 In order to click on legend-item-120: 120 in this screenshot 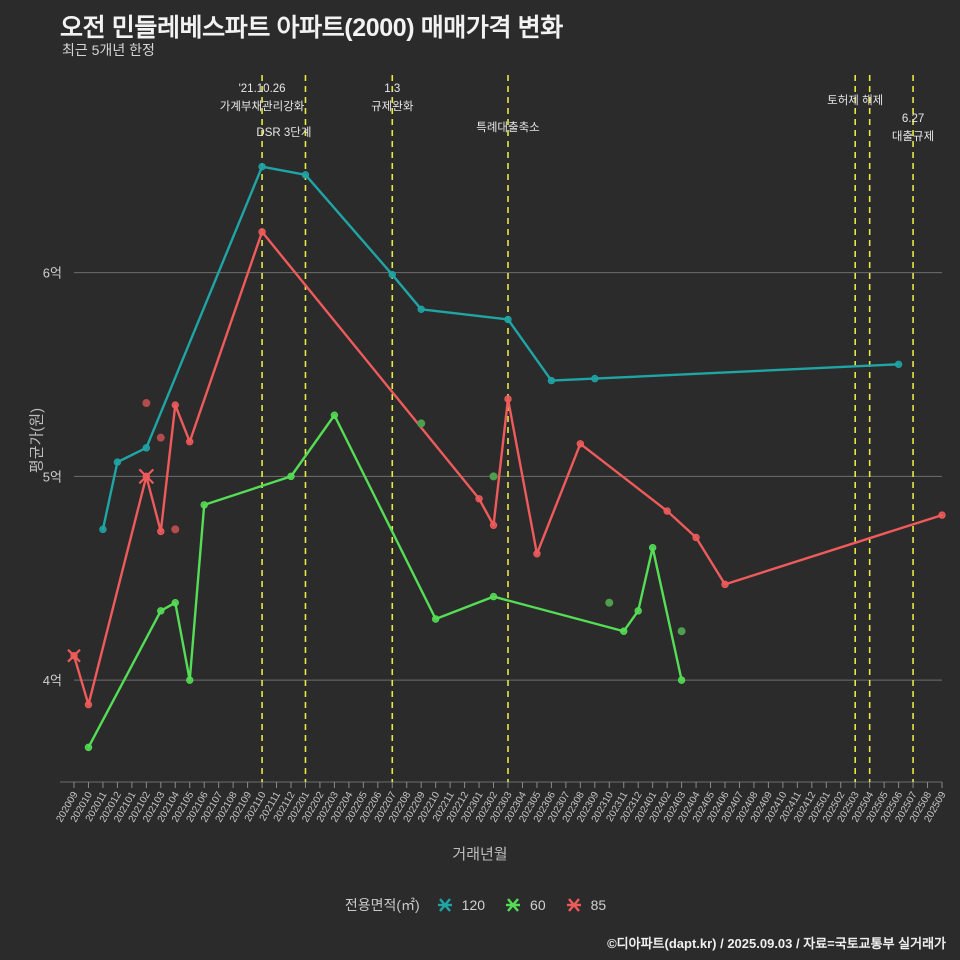, I will do `click(460, 905)`.